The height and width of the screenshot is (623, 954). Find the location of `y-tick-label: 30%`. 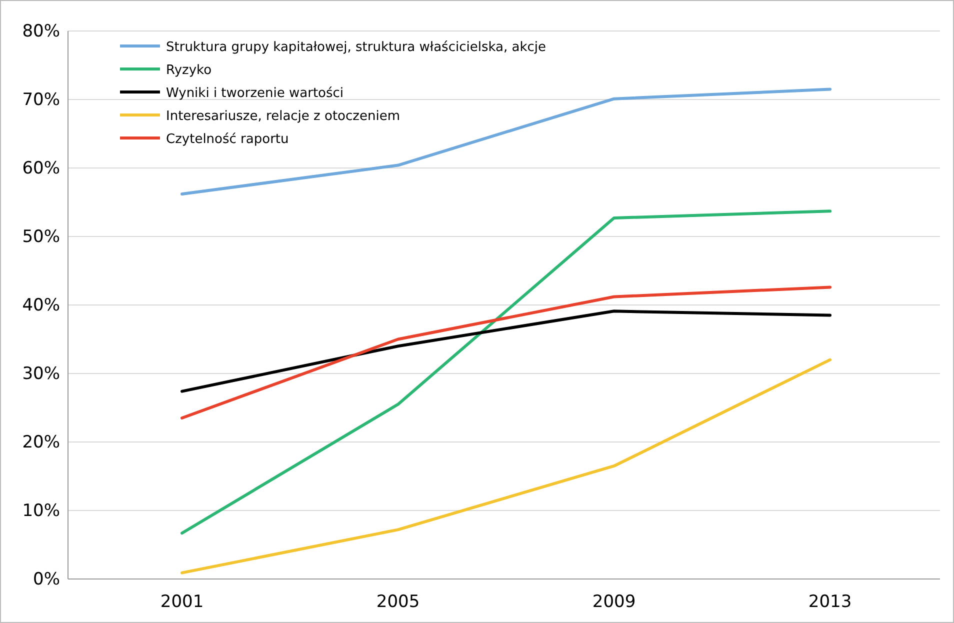

y-tick-label: 30% is located at coordinates (41, 374).